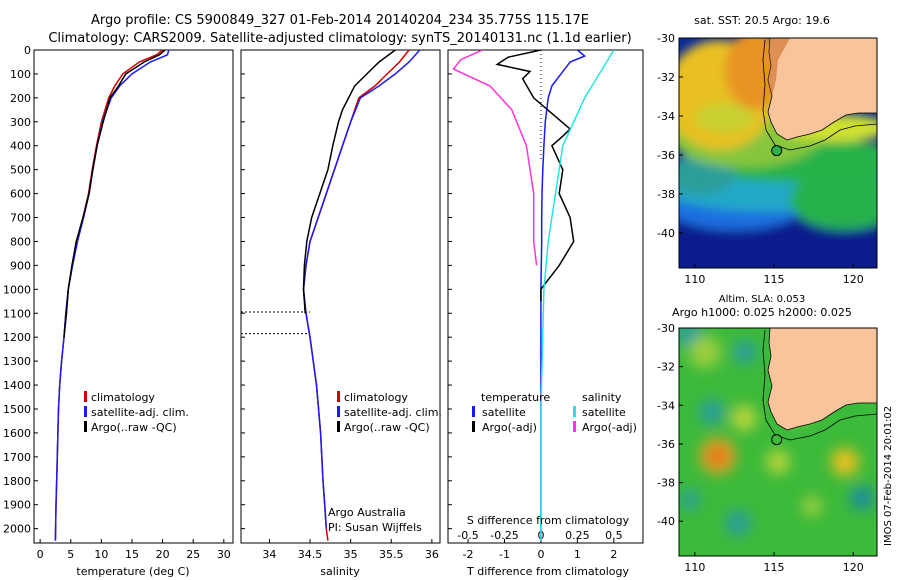  I want to click on y-tick-label: 1000, so click(17, 289).